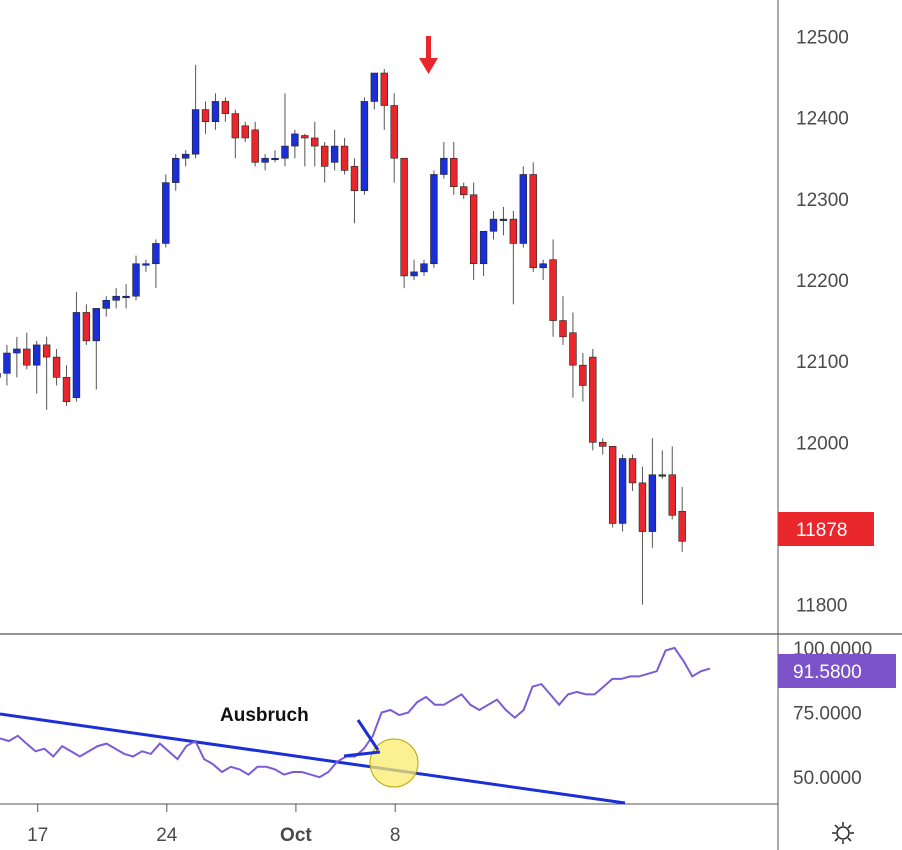 The height and width of the screenshot is (850, 902). What do you see at coordinates (822, 200) in the screenshot?
I see `price-tick-label: 12300` at bounding box center [822, 200].